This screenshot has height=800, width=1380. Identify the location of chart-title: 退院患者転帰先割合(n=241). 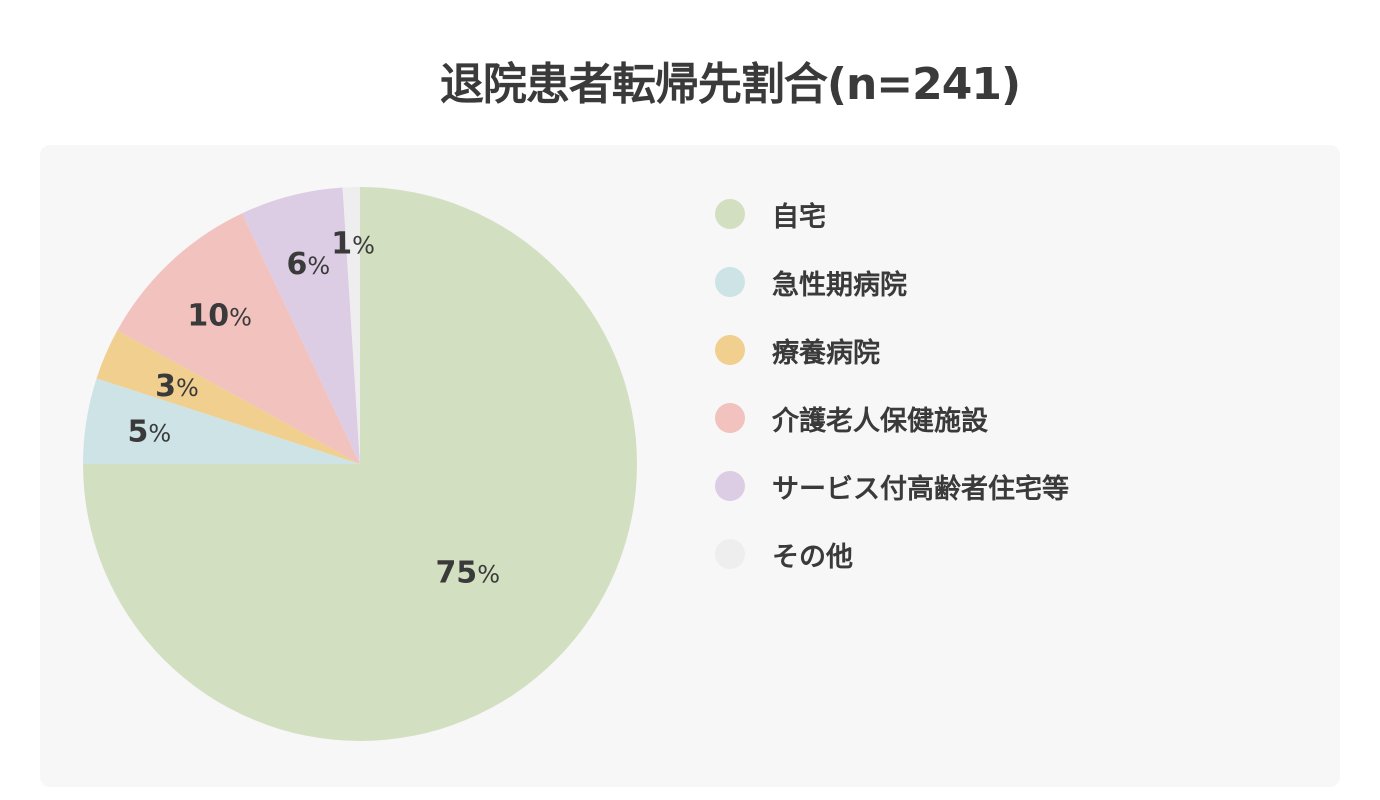
(730, 84).